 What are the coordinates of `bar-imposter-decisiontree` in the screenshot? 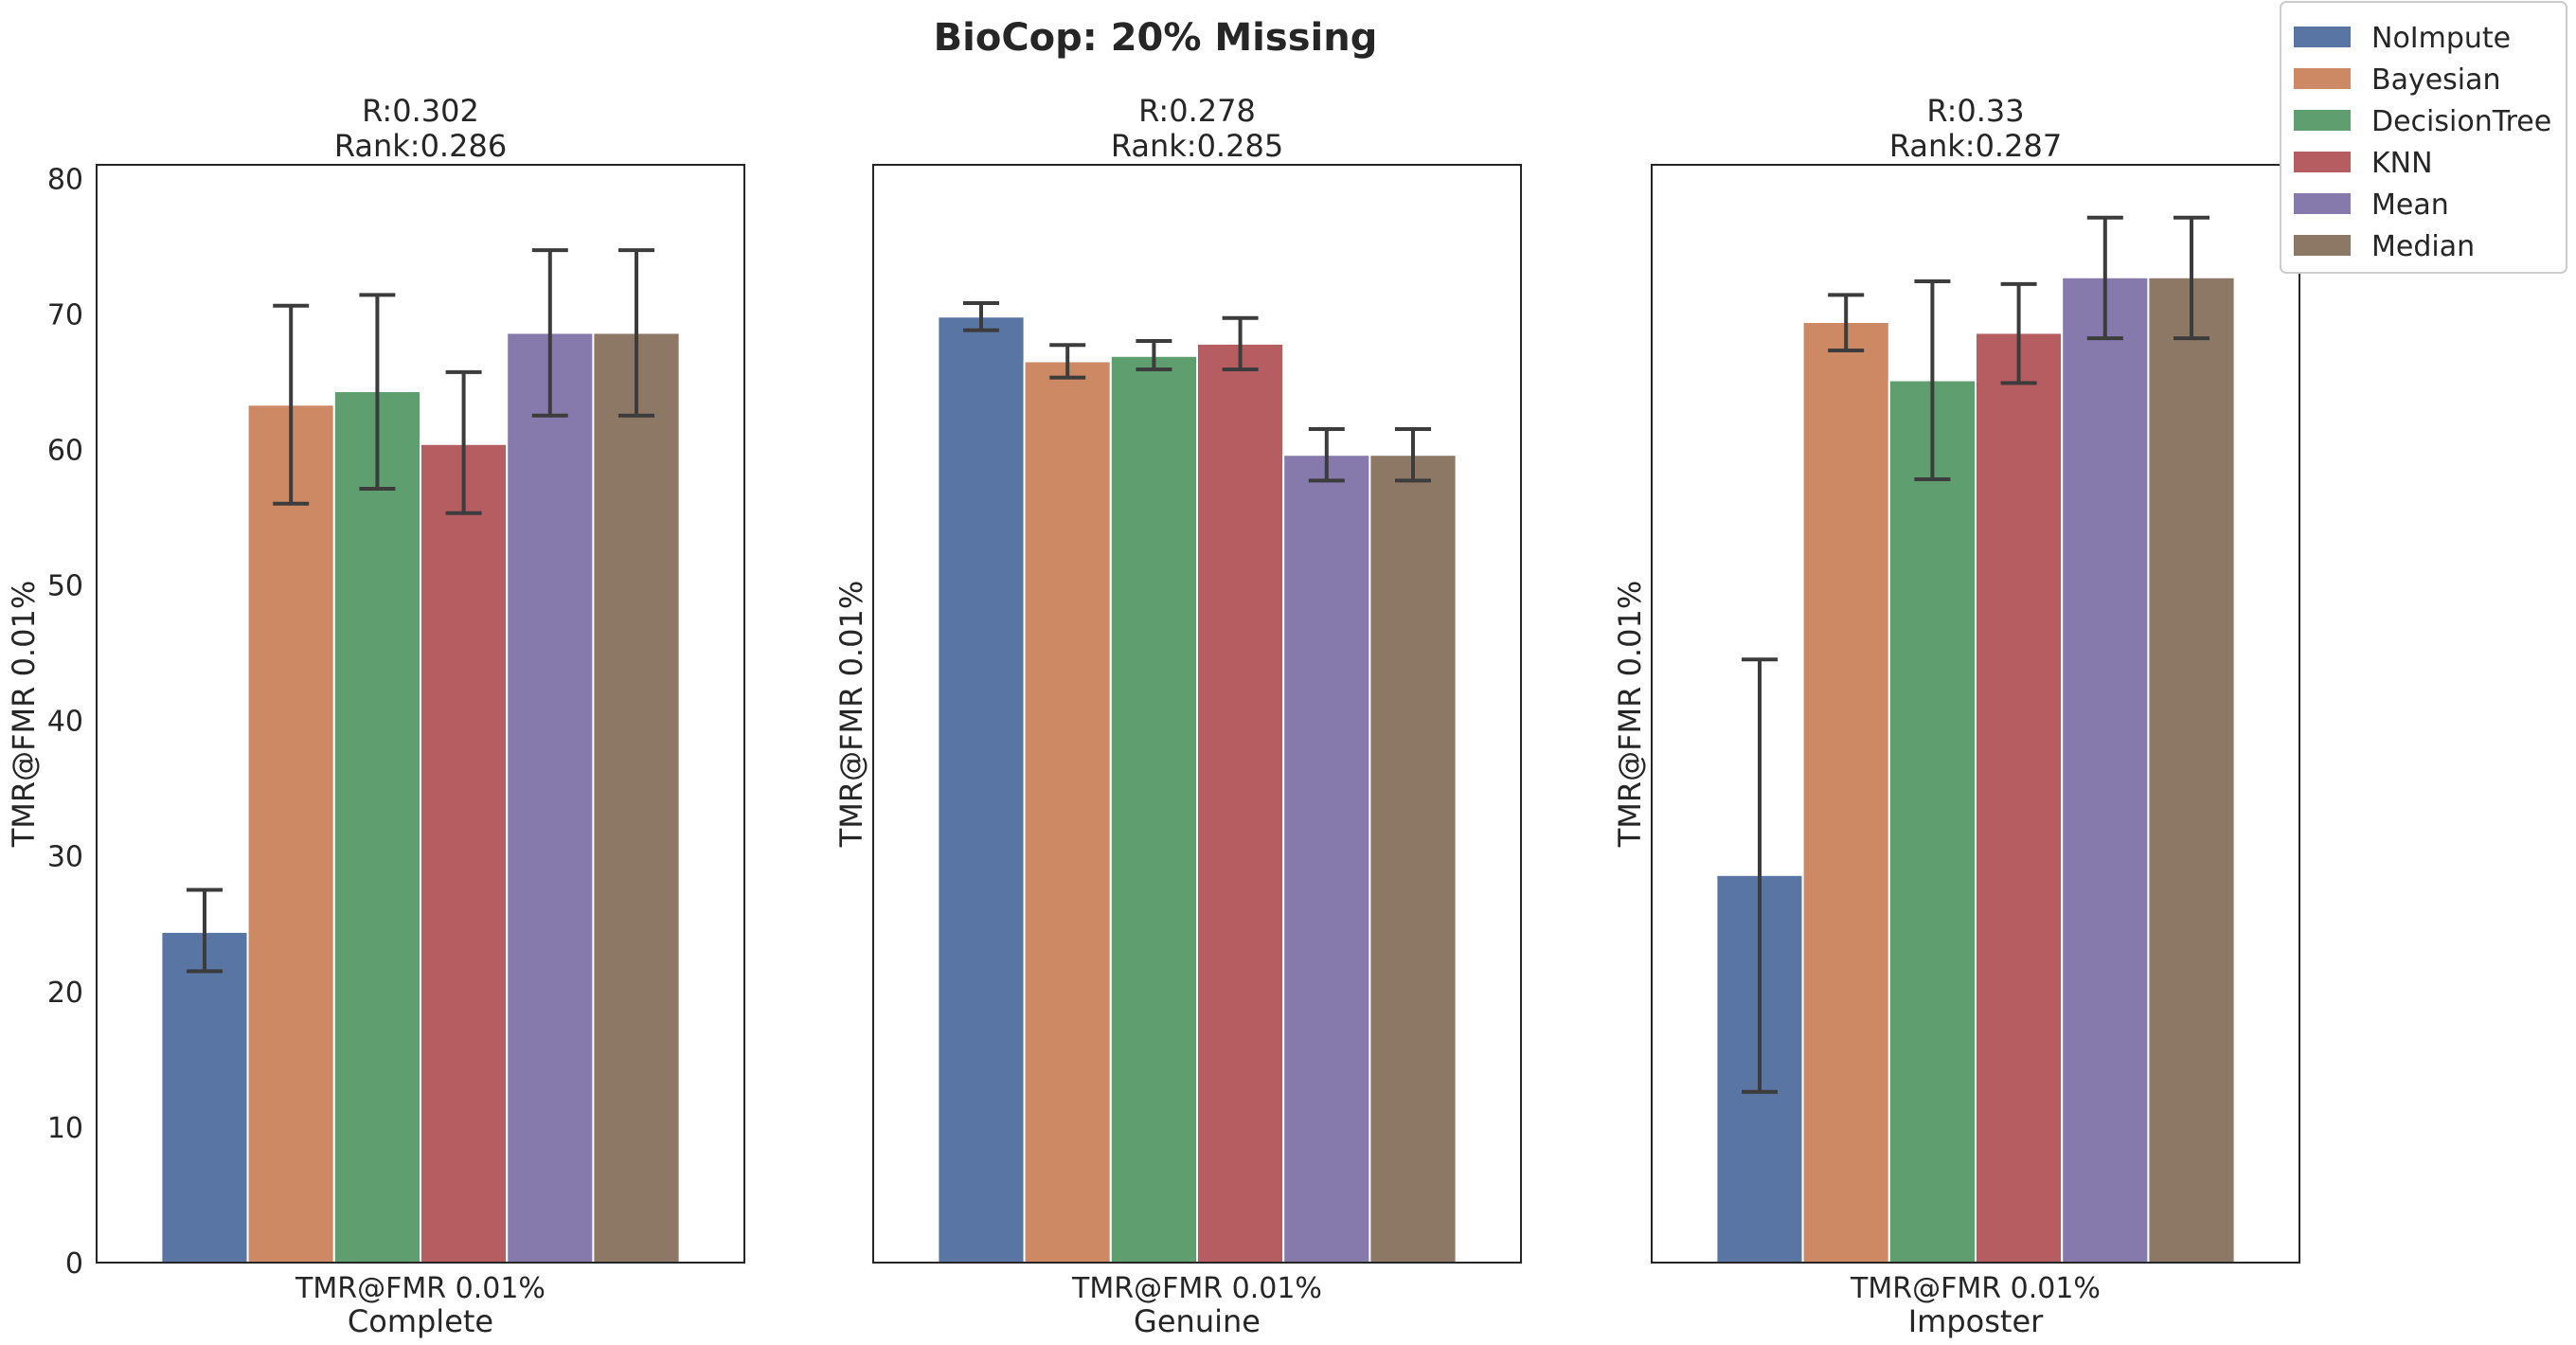 It's located at (1932, 821).